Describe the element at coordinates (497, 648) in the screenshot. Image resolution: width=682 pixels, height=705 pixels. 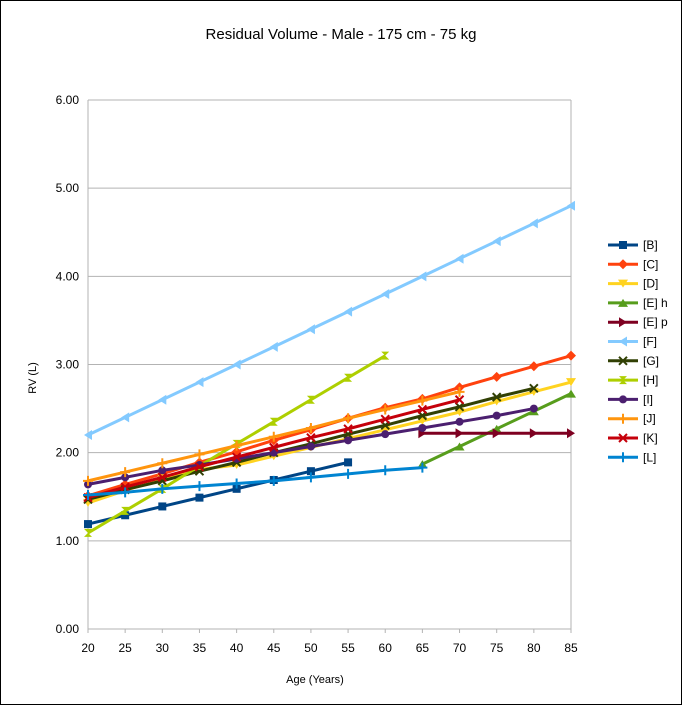
I see `x-tick-label: 75` at that location.